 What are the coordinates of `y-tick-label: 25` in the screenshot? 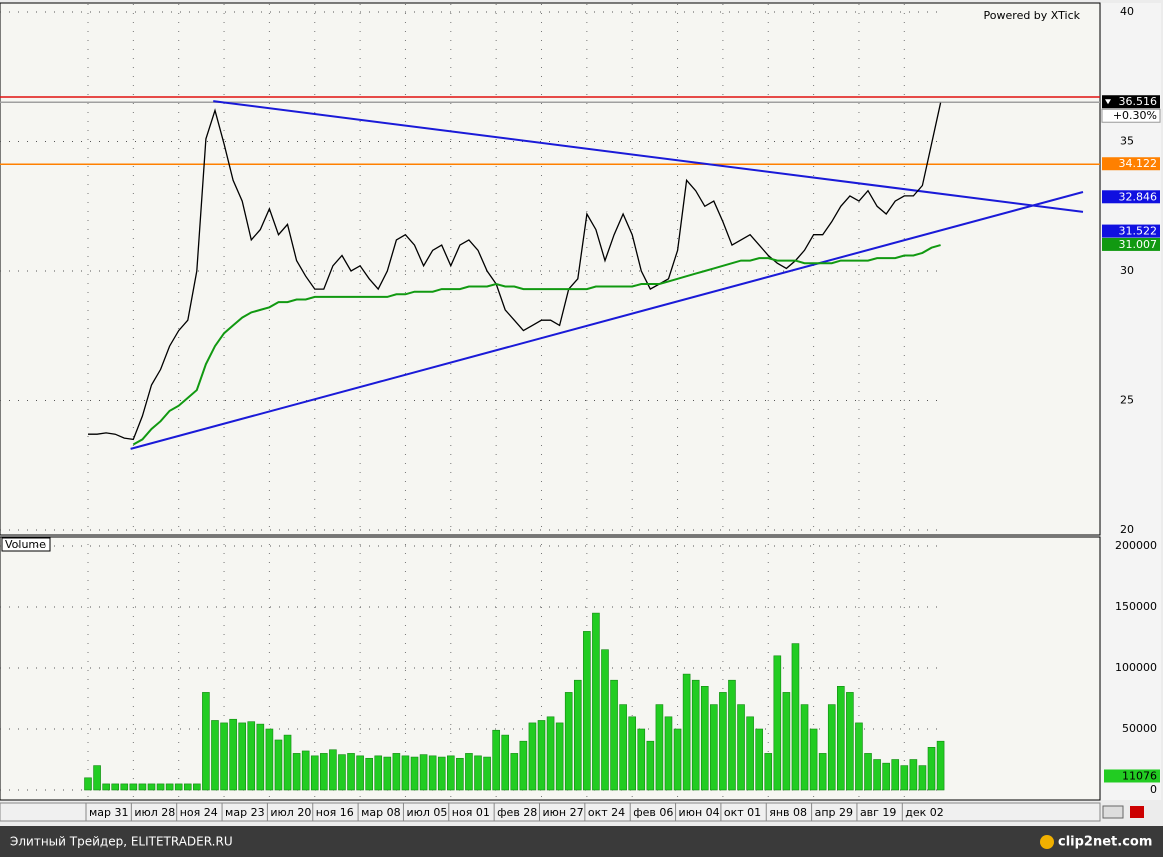 It's located at (1127, 400).